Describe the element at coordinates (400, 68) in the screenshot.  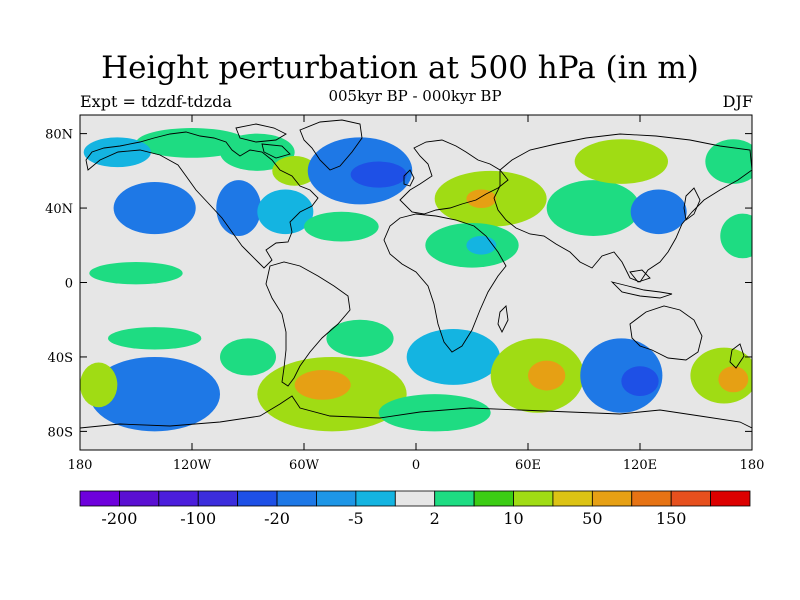
I see `plot-title: Height perturbation at 500 hPa (in m)` at that location.